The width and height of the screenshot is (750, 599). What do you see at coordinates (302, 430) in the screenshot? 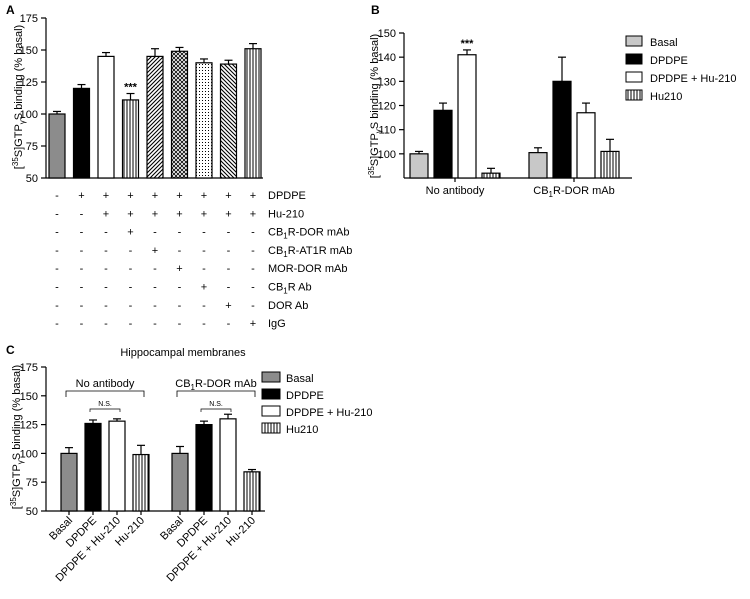
I see `panel-c-legend-label: Hu210` at bounding box center [302, 430].